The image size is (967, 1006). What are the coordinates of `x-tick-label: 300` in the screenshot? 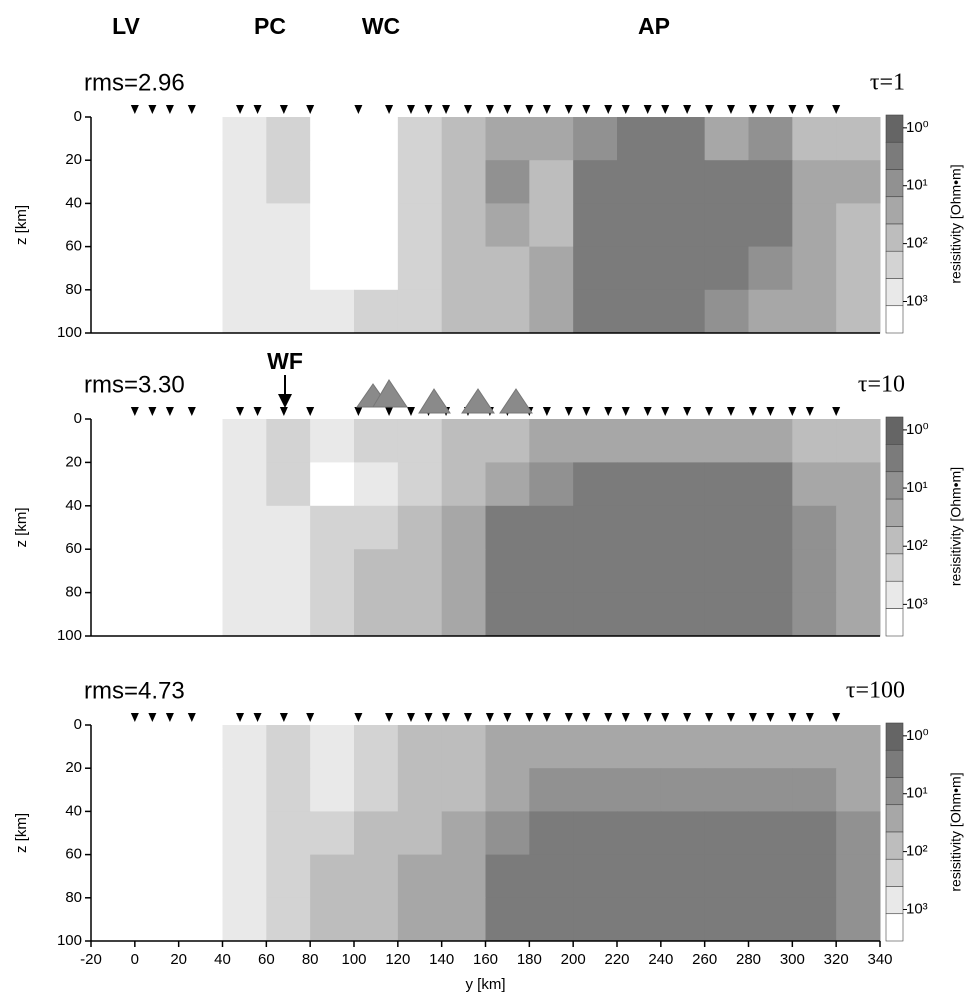 It's located at (792, 959).